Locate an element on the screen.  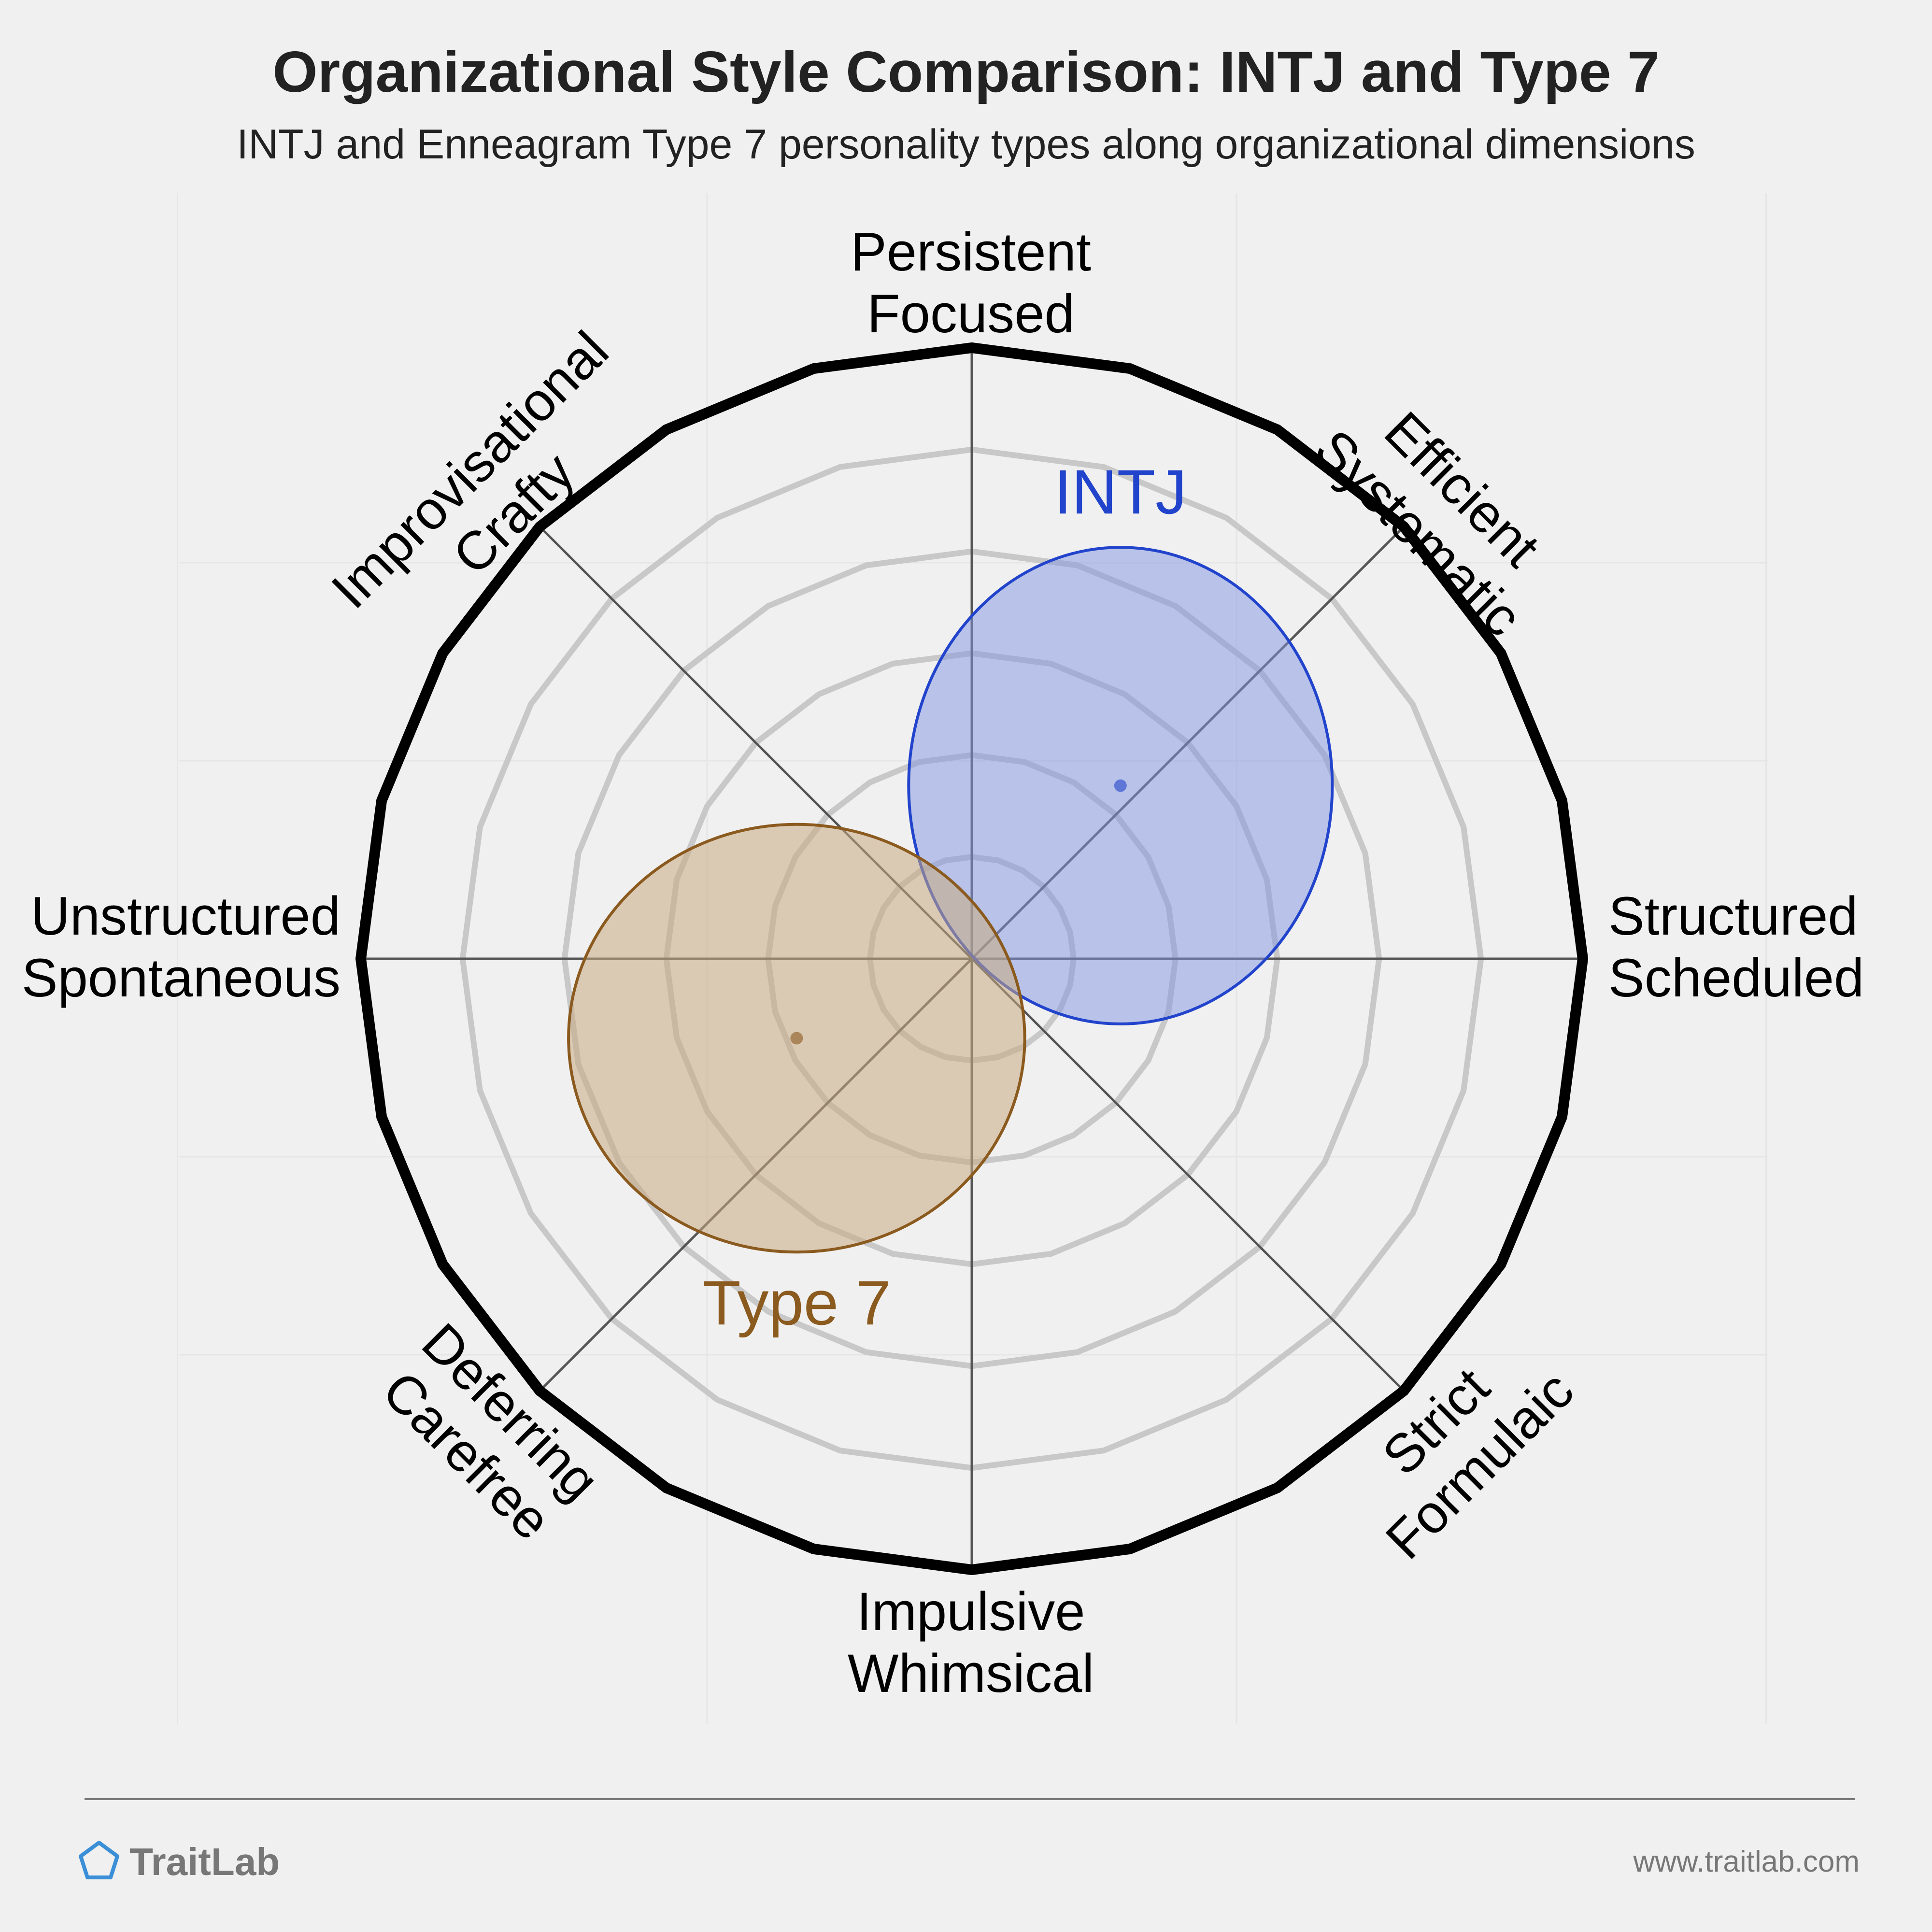
series-label: Type 7 is located at coordinates (796, 1302).